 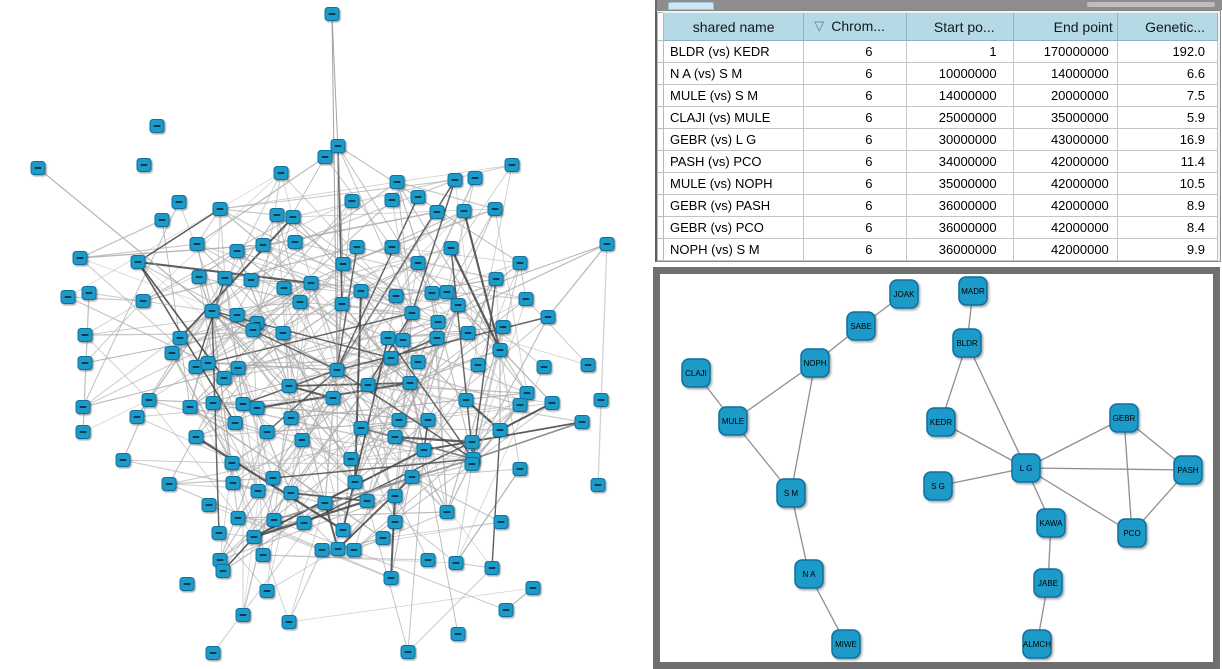 What do you see at coordinates (960, 73) in the screenshot?
I see `cell-start-position: 10000000` at bounding box center [960, 73].